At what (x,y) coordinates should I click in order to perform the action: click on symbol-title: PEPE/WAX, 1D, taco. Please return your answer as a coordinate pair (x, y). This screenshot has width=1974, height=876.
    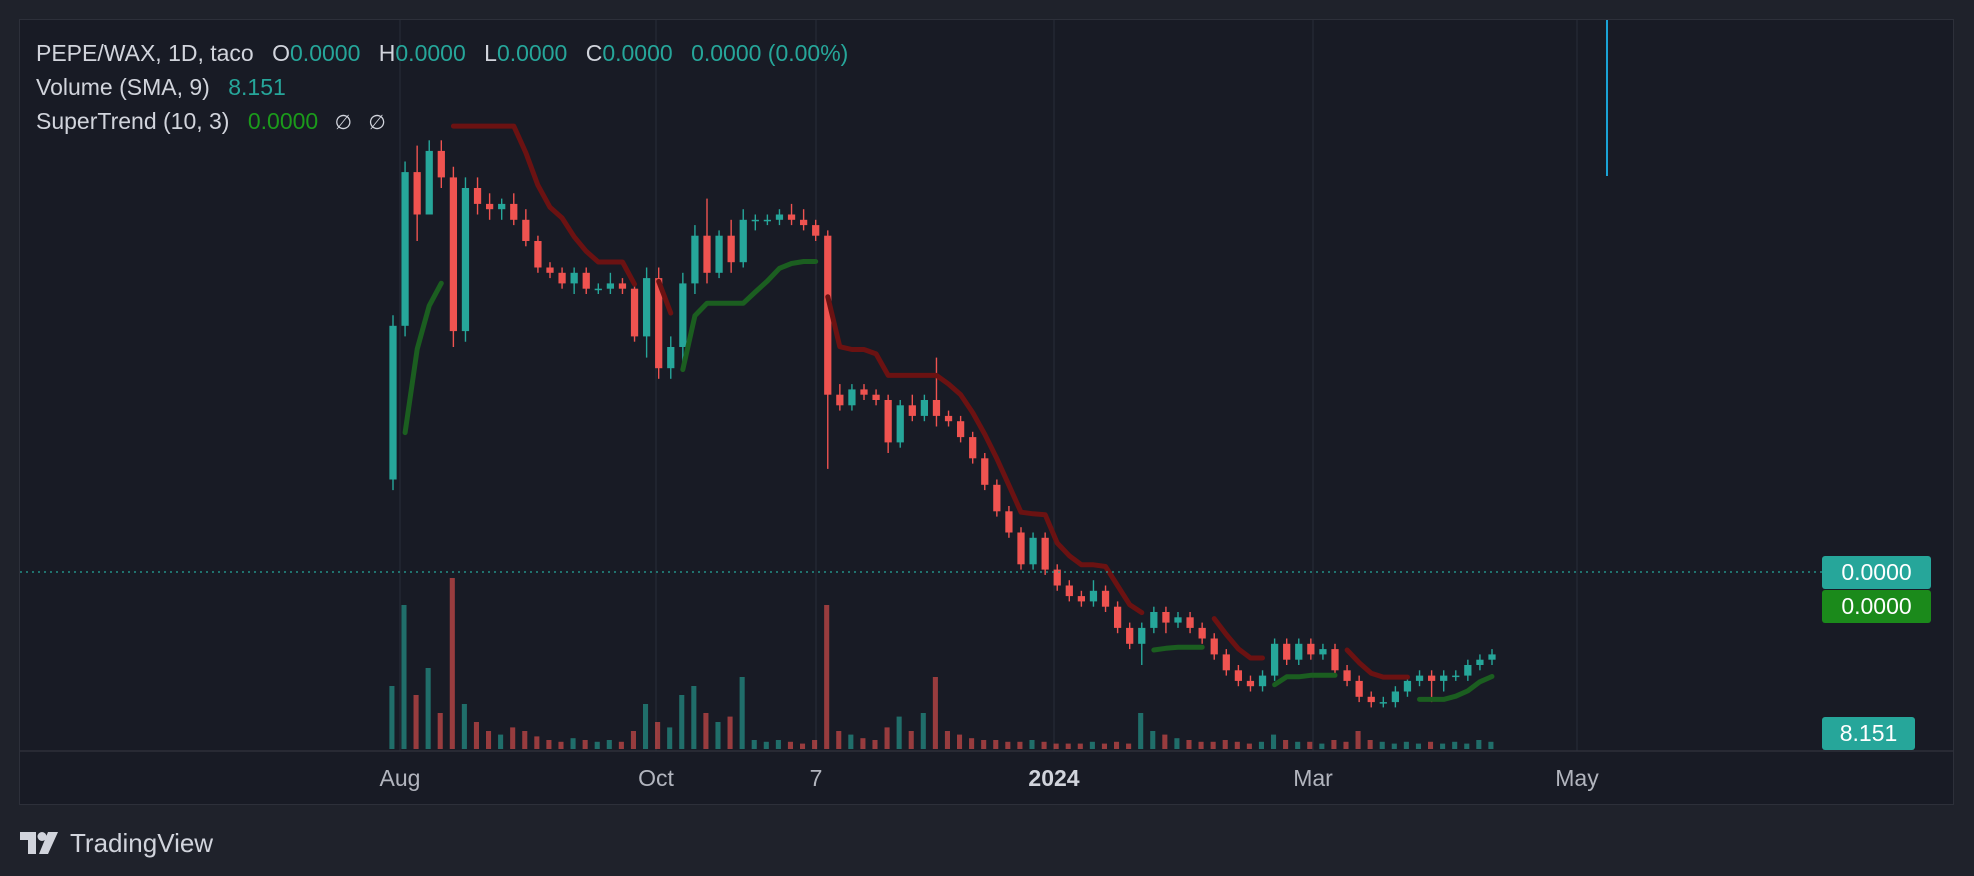
    Looking at the image, I should click on (145, 53).